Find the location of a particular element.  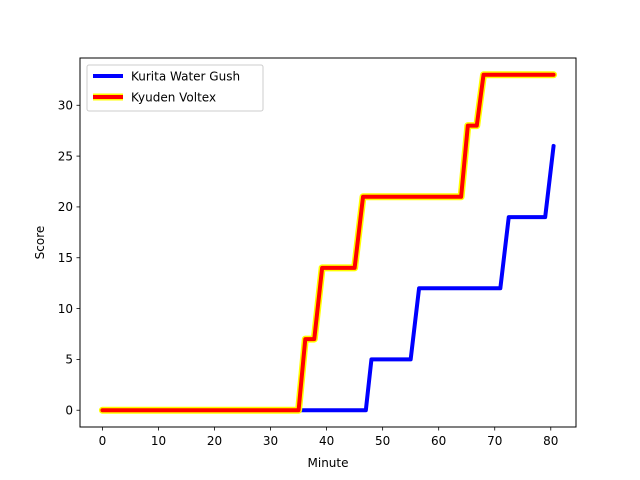

y-tick-label: 10 is located at coordinates (65, 309).